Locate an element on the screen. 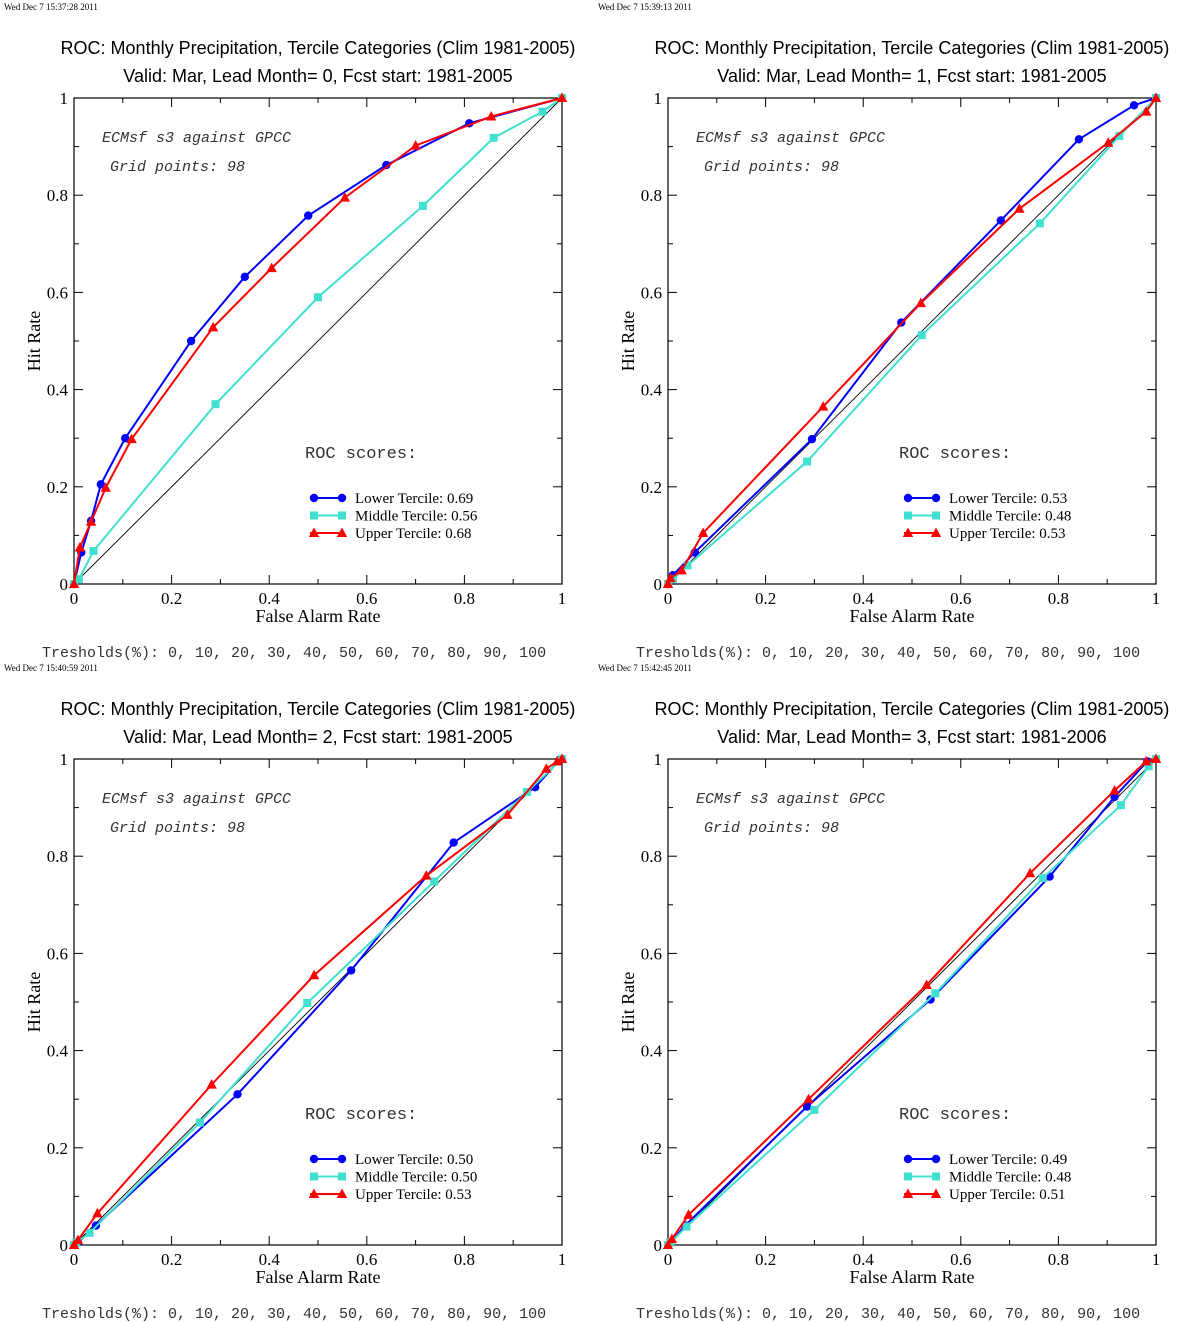 The height and width of the screenshot is (1322, 1187). x-tick-label: 1 is located at coordinates (562, 598).